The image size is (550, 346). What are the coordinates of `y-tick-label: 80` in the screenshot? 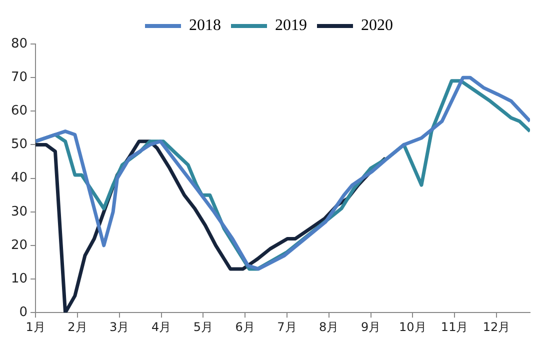 It's located at (19, 44).